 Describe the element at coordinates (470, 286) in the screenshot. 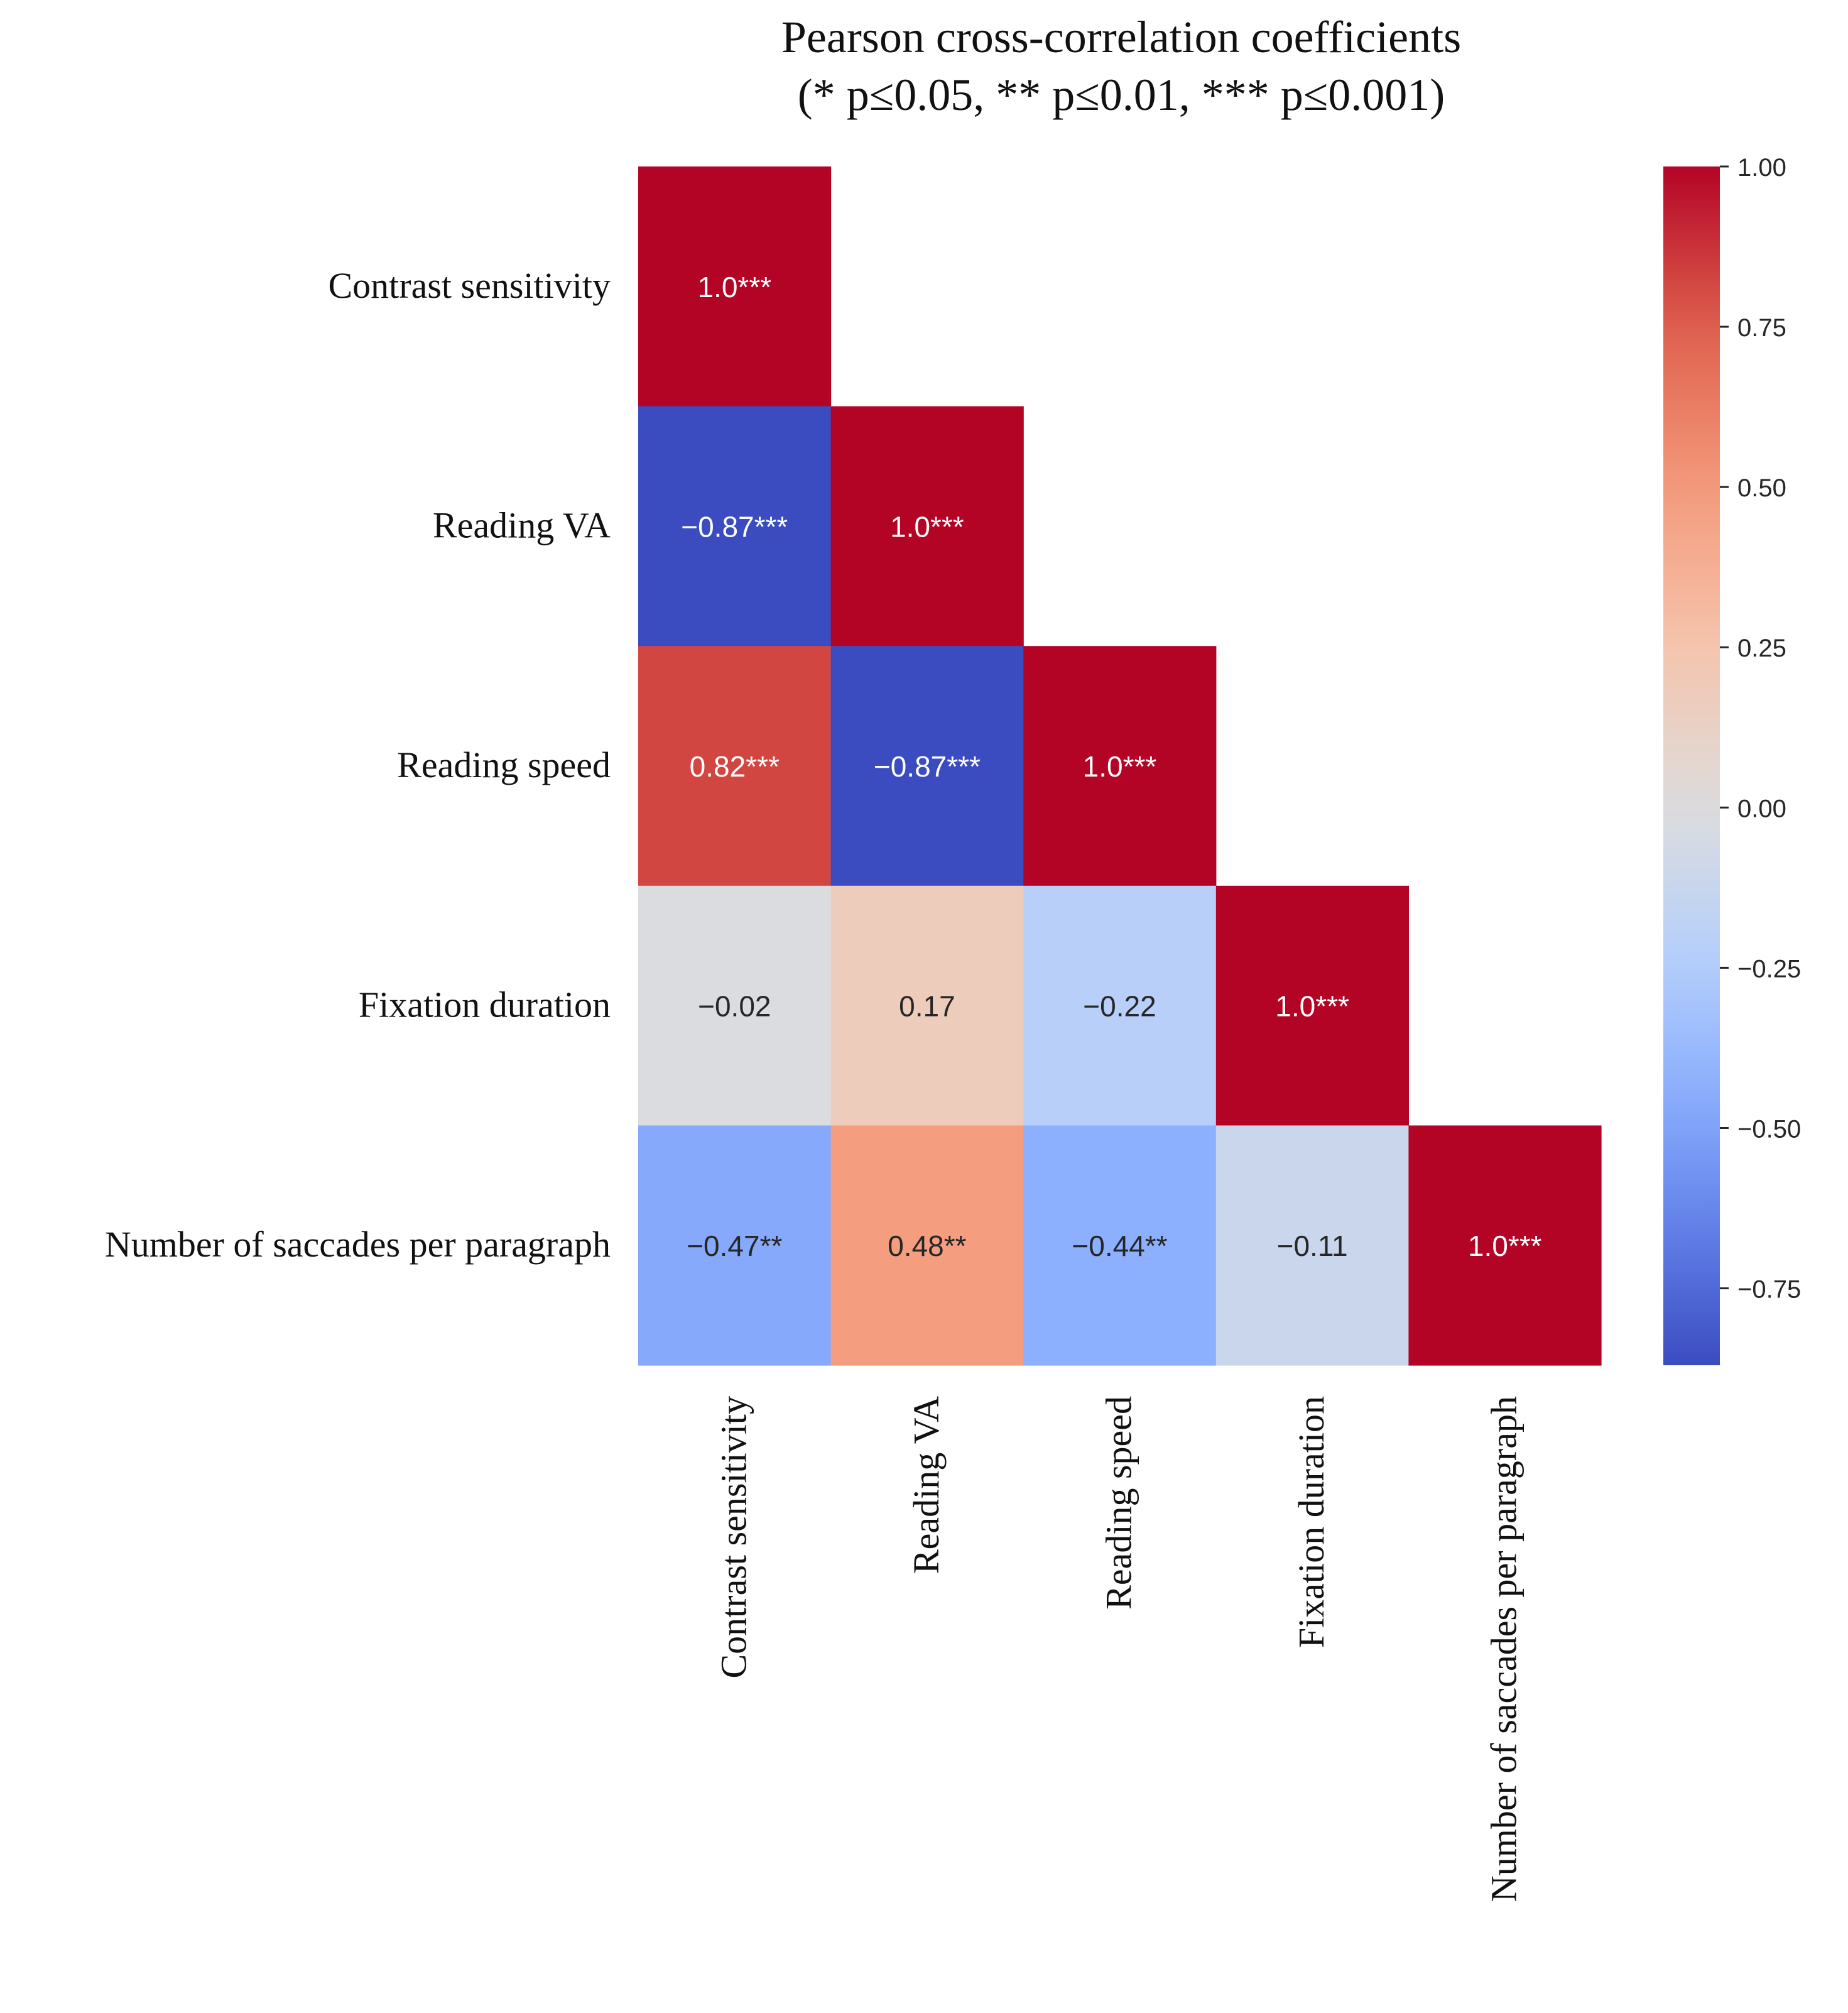

I see `row-tick-label: Contrast sensitivity` at that location.